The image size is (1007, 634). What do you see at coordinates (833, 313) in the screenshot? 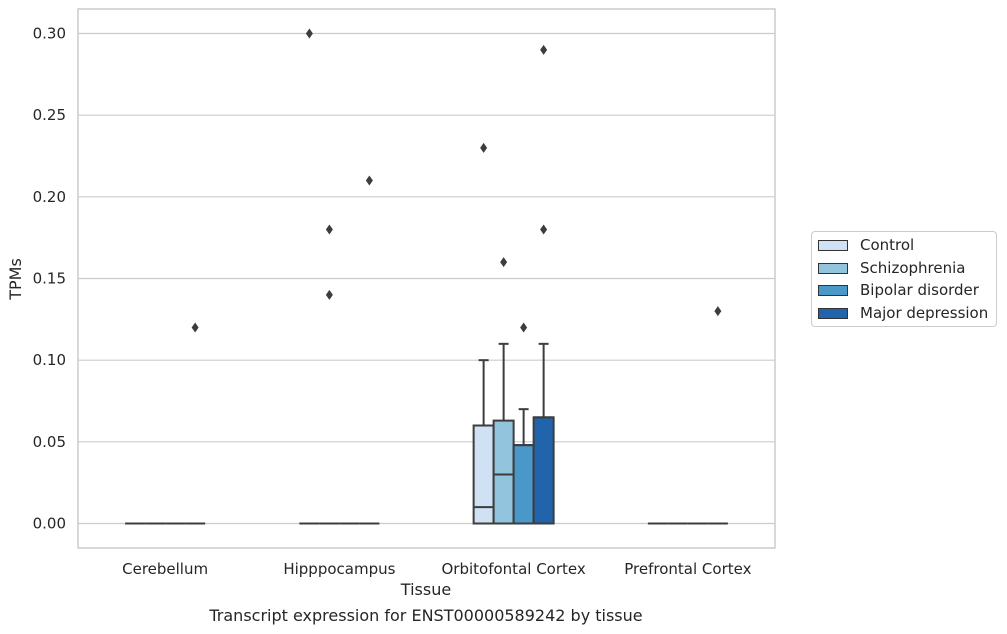
I see `legend-swatch-major-depression` at bounding box center [833, 313].